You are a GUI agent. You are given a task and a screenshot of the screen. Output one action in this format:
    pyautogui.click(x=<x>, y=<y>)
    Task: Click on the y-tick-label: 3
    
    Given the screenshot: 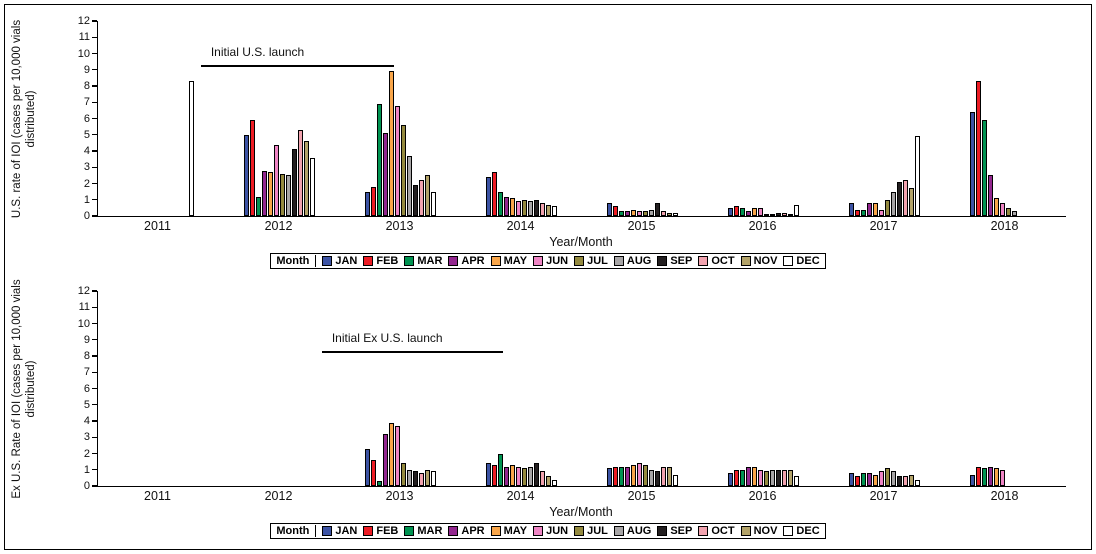 What is the action you would take?
    pyautogui.click(x=86, y=437)
    